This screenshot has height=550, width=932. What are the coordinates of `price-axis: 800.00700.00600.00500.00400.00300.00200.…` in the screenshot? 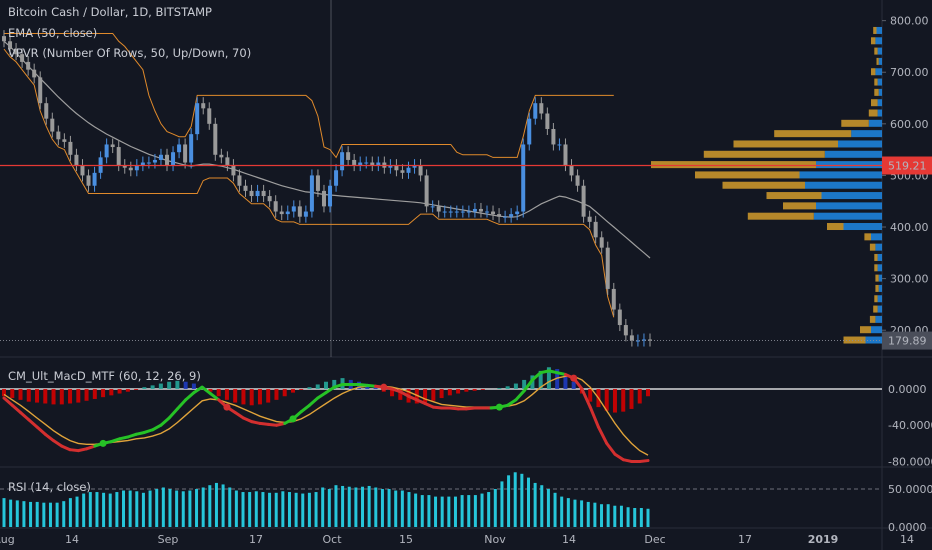 It's located at (907, 274).